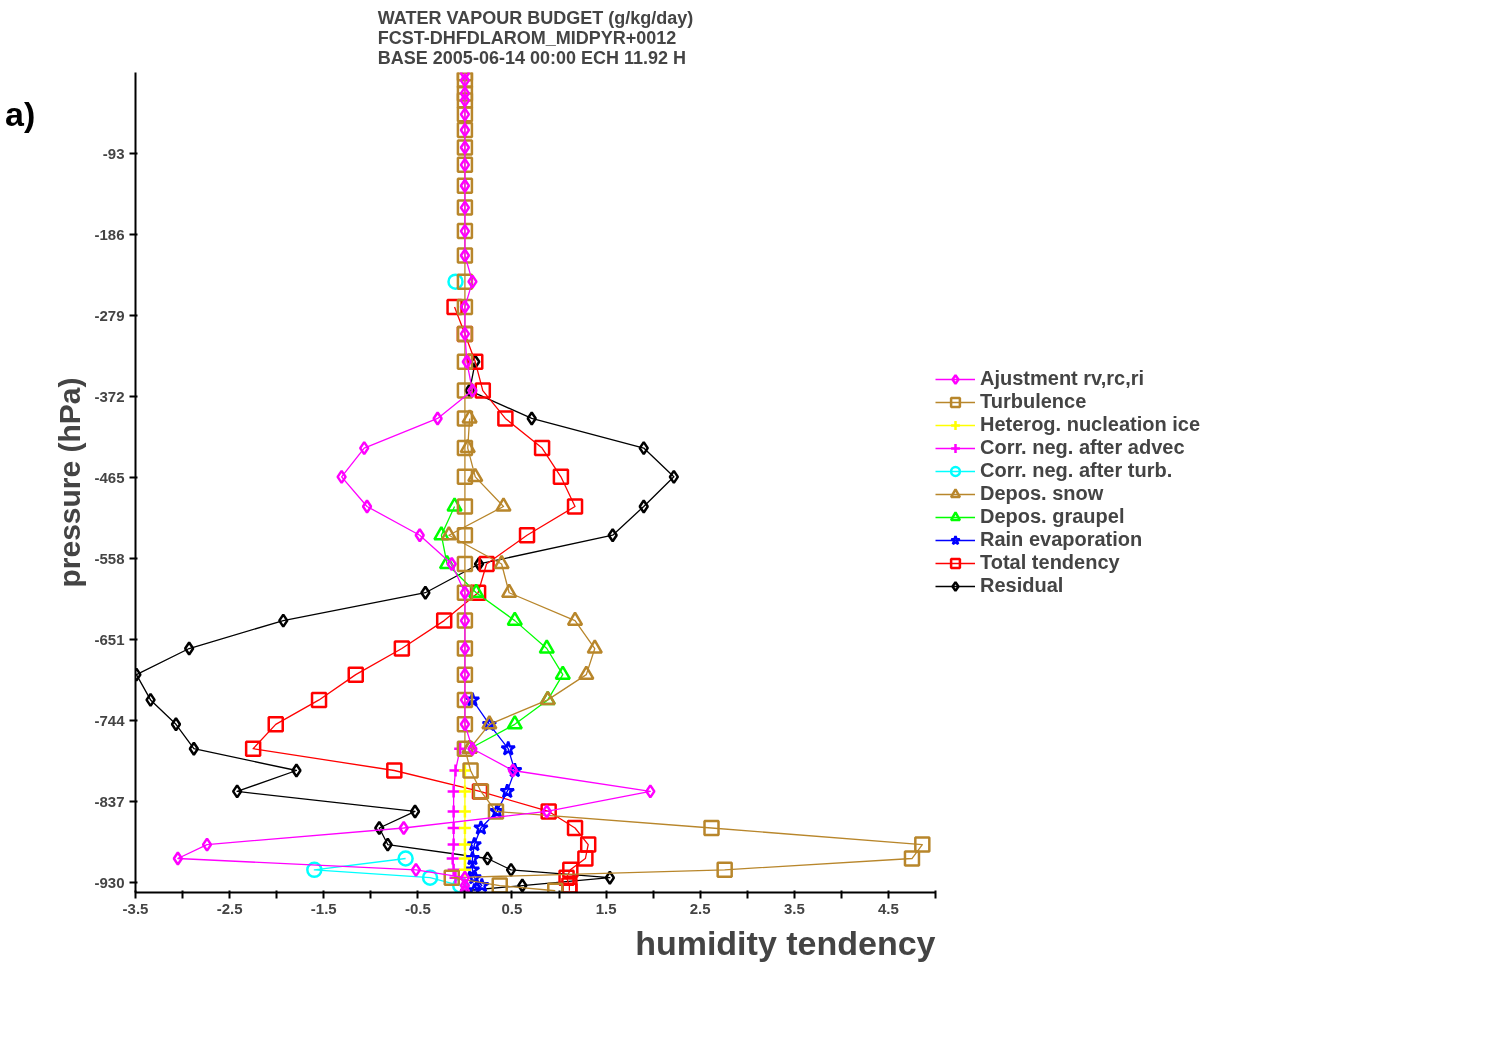 The height and width of the screenshot is (1045, 1508). Describe the element at coordinates (1082, 447) in the screenshot. I see `legend-label: Corr. neg. after advec` at that location.